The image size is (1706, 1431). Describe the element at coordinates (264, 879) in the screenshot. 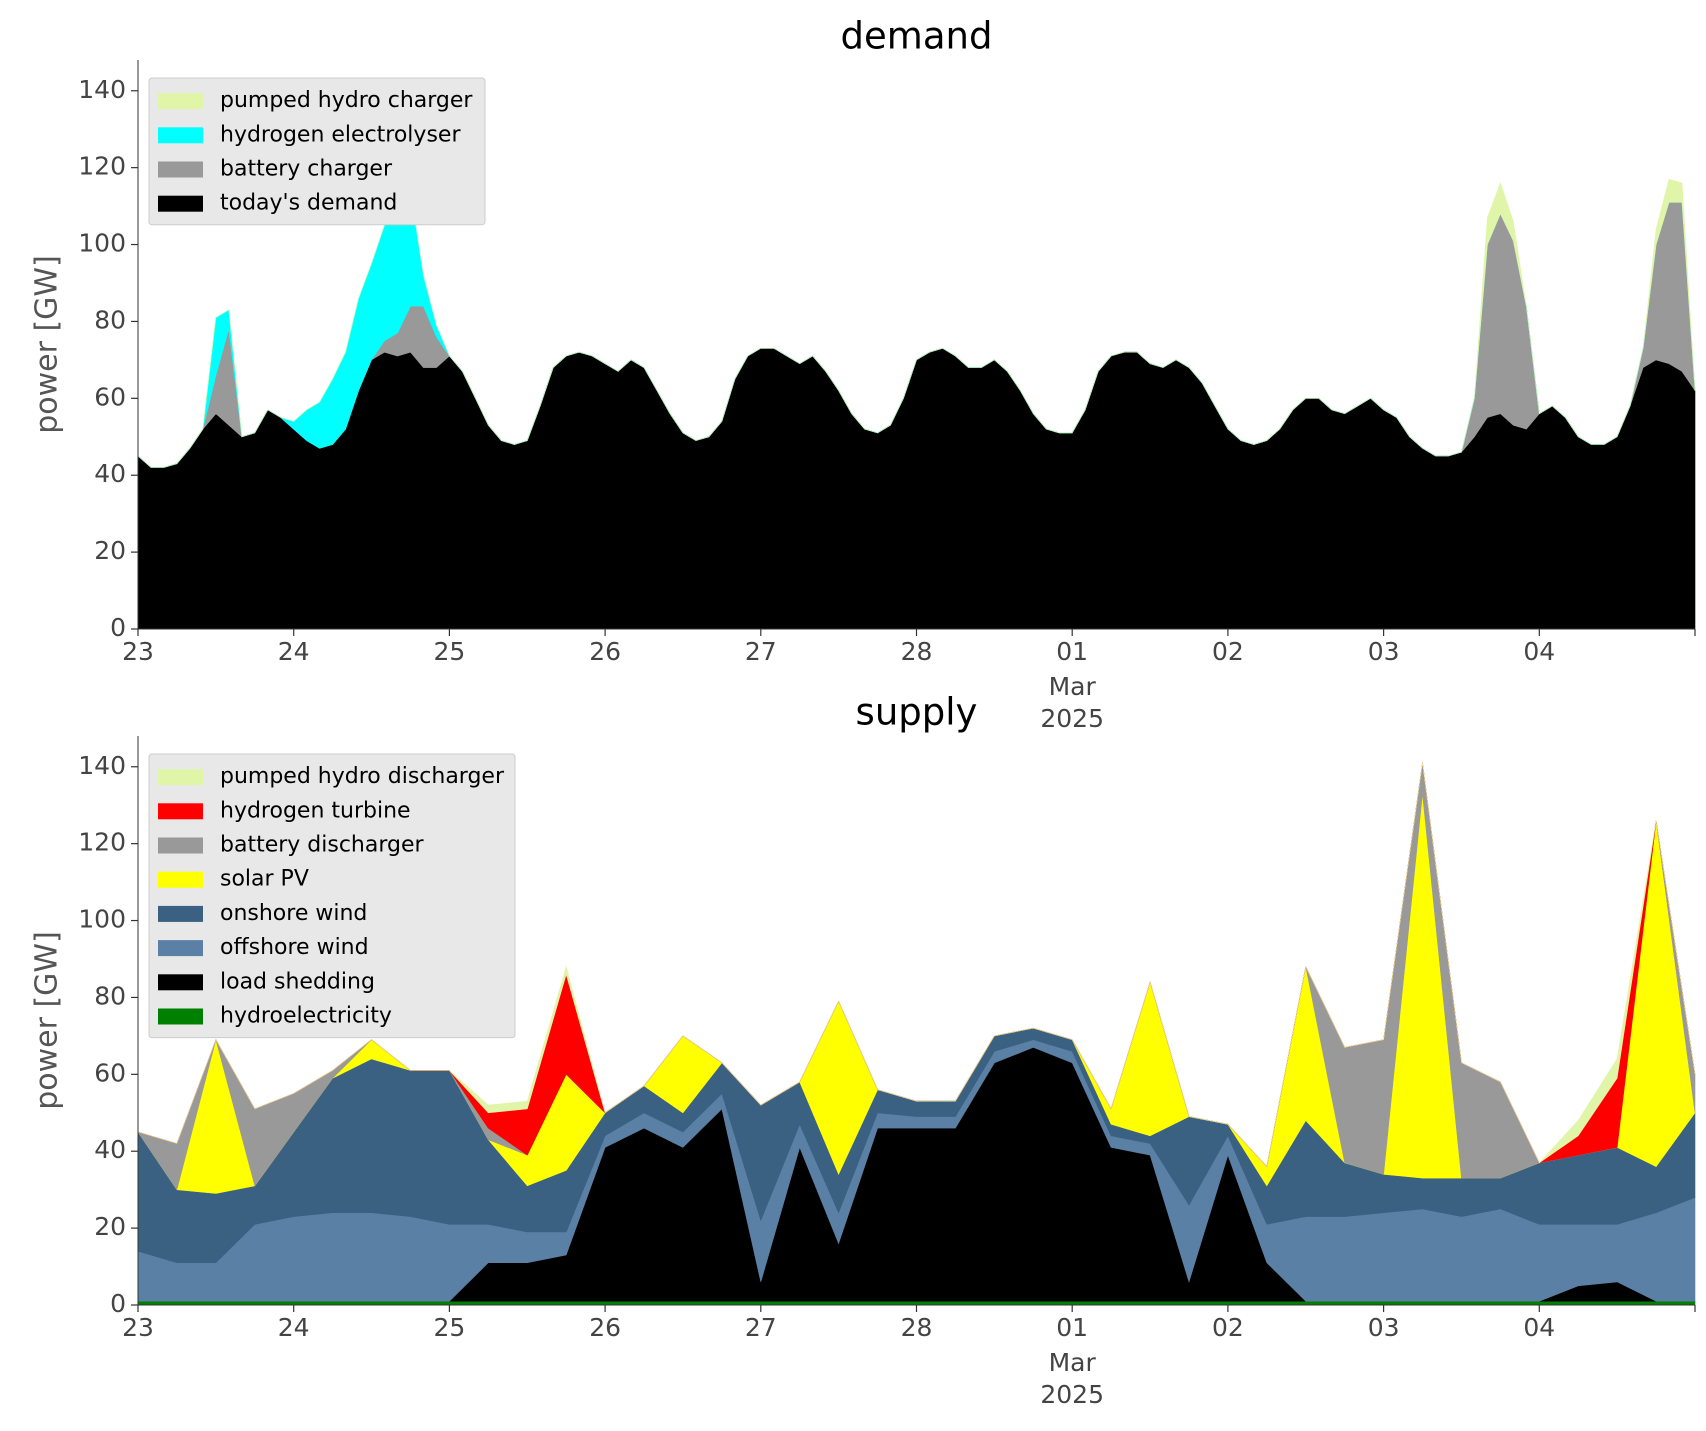

I see `legend-label: solar PV` at that location.